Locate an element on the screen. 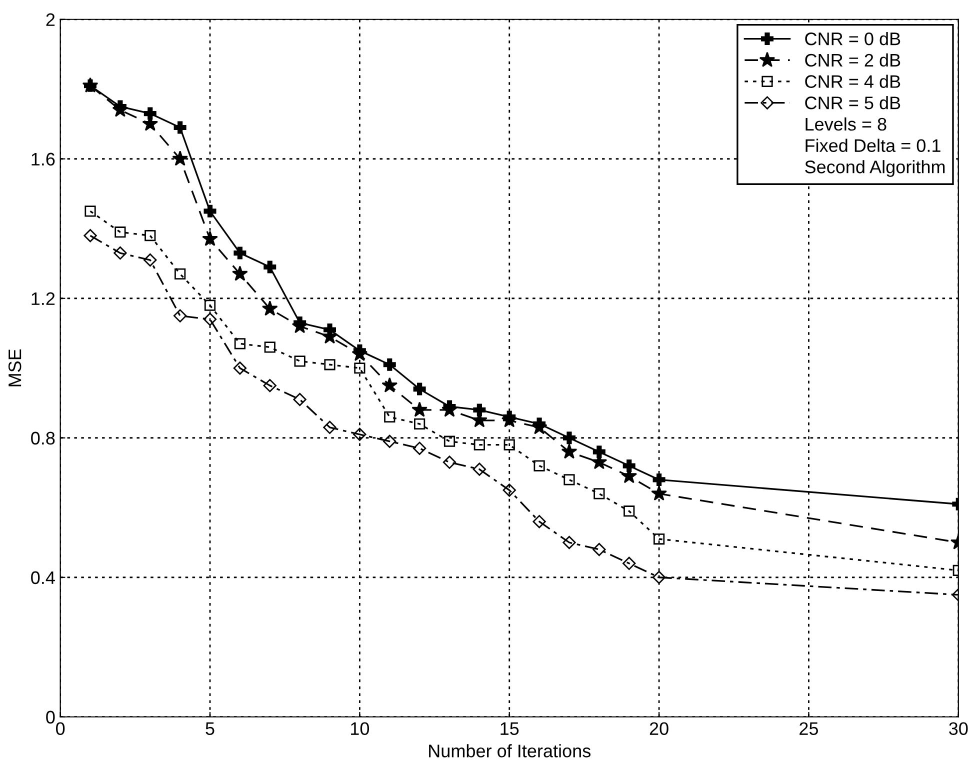 The width and height of the screenshot is (973, 775). x-tick-label: 15 is located at coordinates (509, 728).